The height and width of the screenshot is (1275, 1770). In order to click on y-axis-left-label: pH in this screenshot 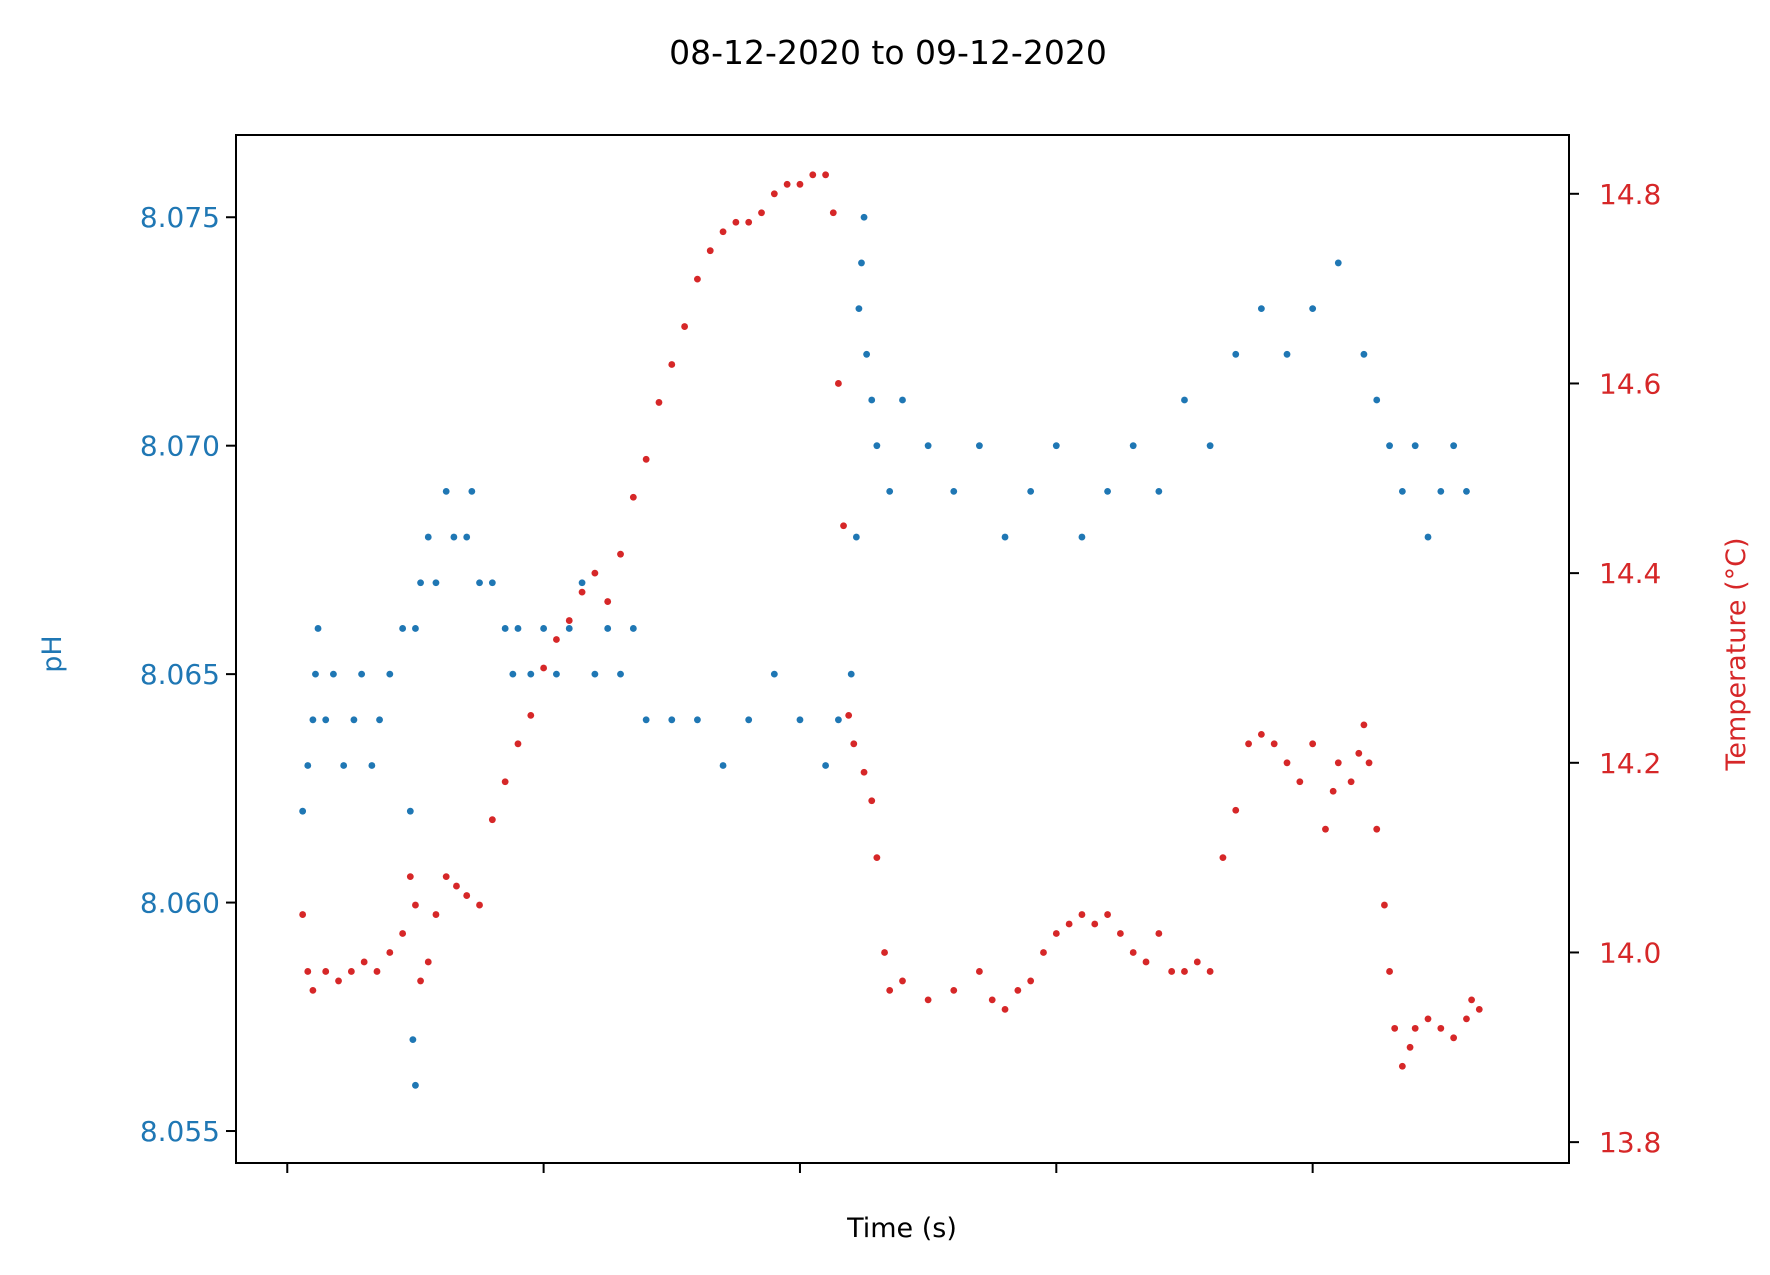, I will do `click(52, 653)`.